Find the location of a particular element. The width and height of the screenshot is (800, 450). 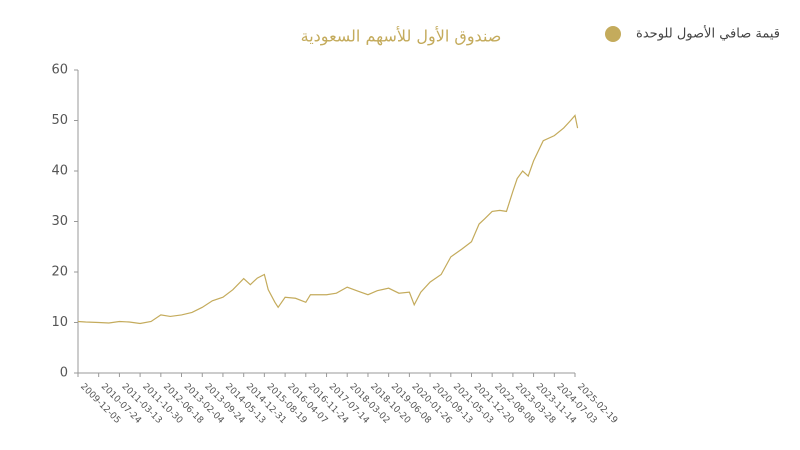

legend-swatch is located at coordinates (613, 34).